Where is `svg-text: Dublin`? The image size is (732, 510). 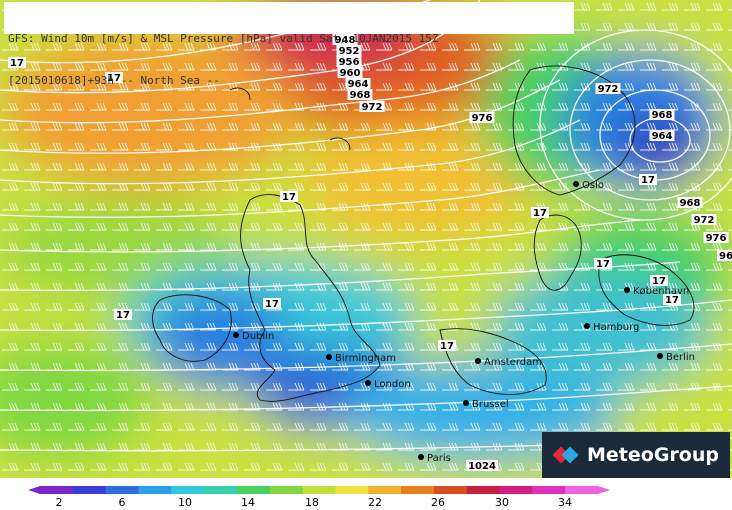
svg-text: Dublin is located at coordinates (258, 336).